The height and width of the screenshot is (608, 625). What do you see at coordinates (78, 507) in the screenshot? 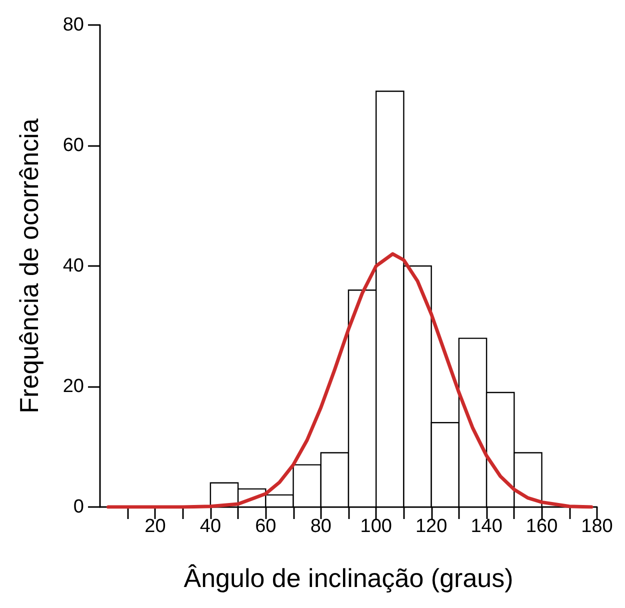
I see `y-tick-label: 0` at bounding box center [78, 507].